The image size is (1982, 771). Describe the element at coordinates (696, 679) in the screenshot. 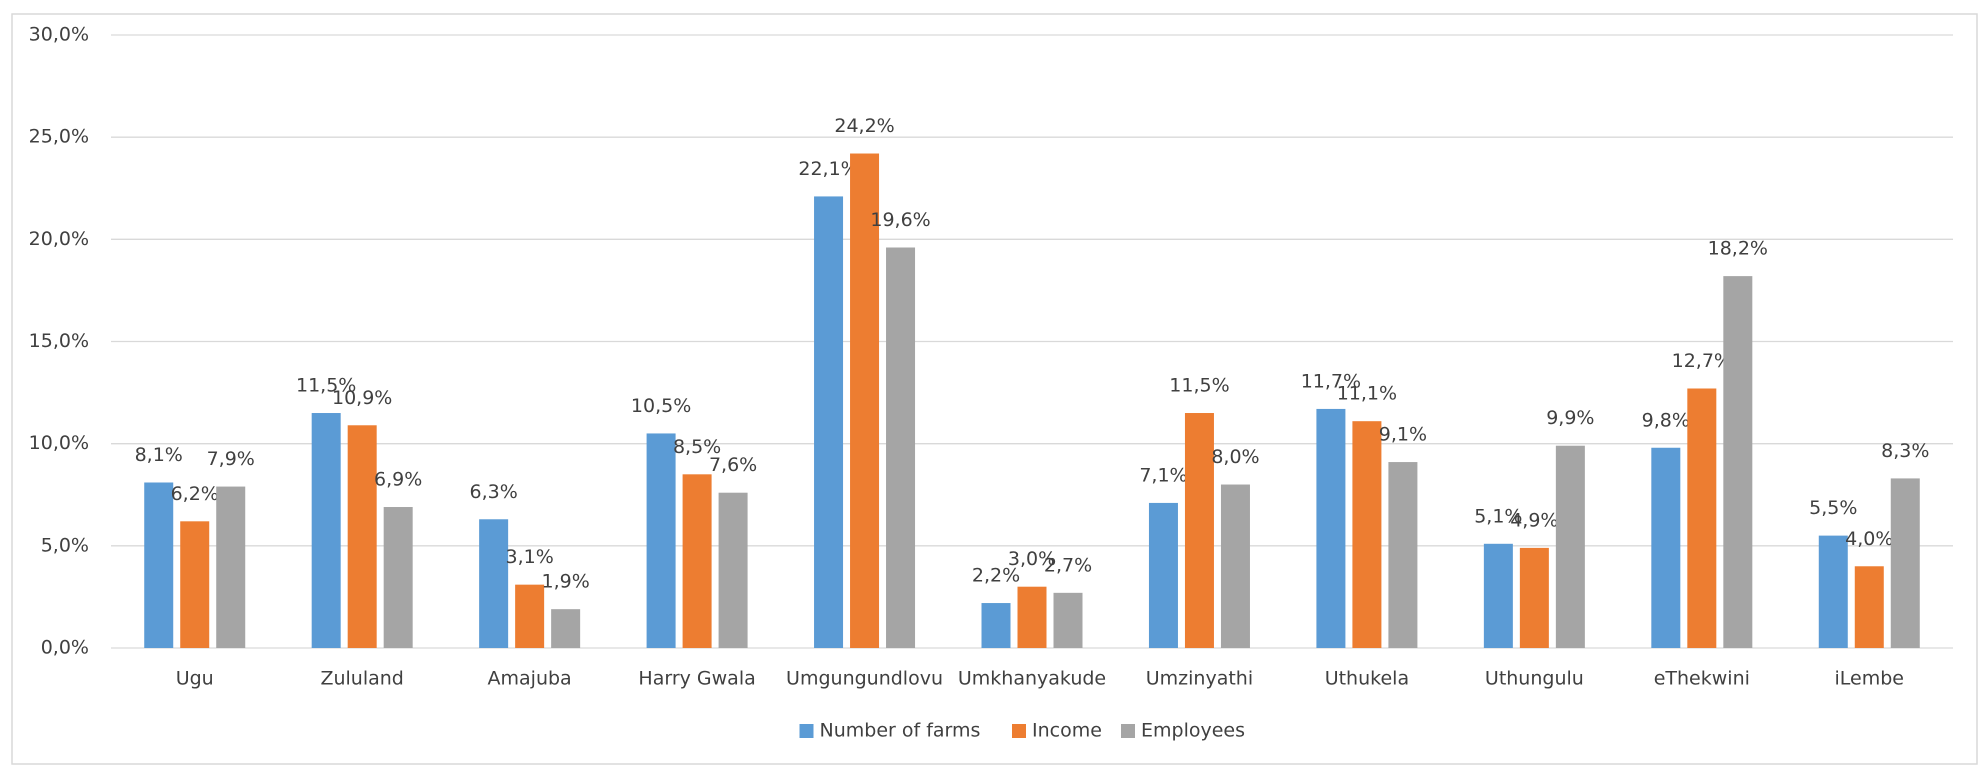

I see `x-tick-label: Harry Gwala` at that location.